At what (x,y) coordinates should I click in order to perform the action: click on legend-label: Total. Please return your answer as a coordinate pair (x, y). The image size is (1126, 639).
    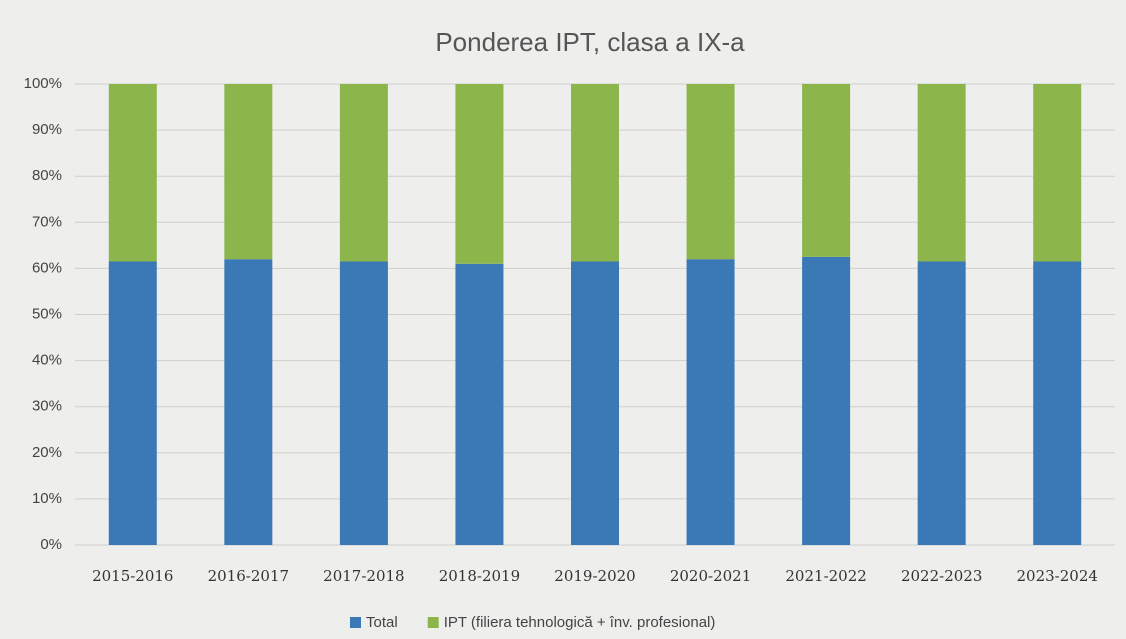
    Looking at the image, I should click on (382, 622).